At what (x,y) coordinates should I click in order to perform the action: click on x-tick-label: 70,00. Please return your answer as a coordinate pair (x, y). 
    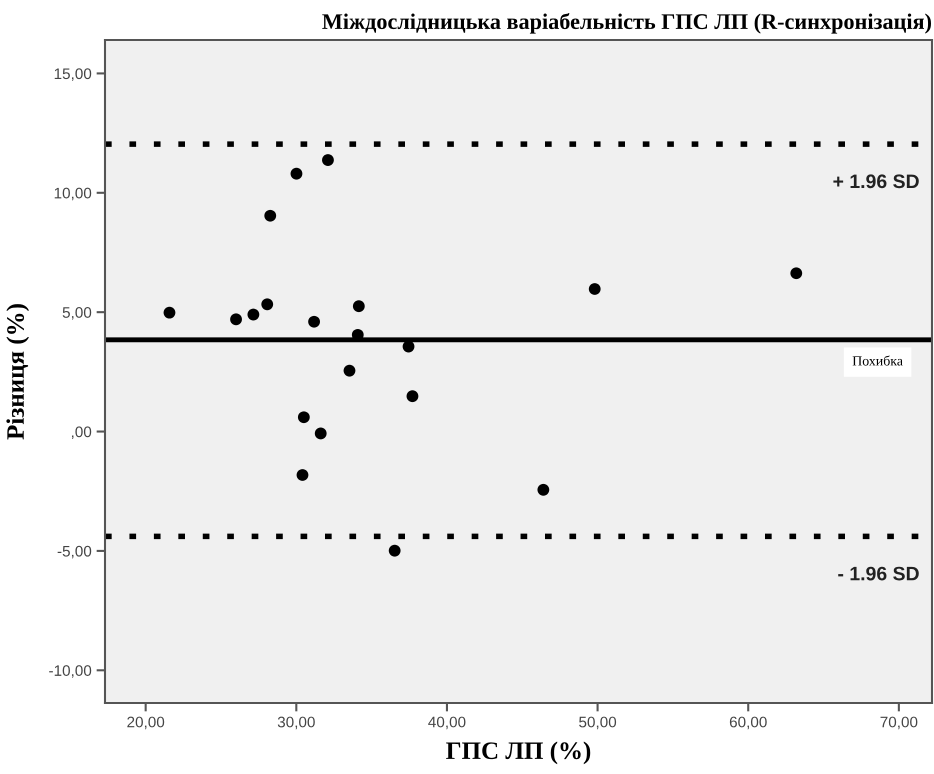
    Looking at the image, I should click on (899, 723).